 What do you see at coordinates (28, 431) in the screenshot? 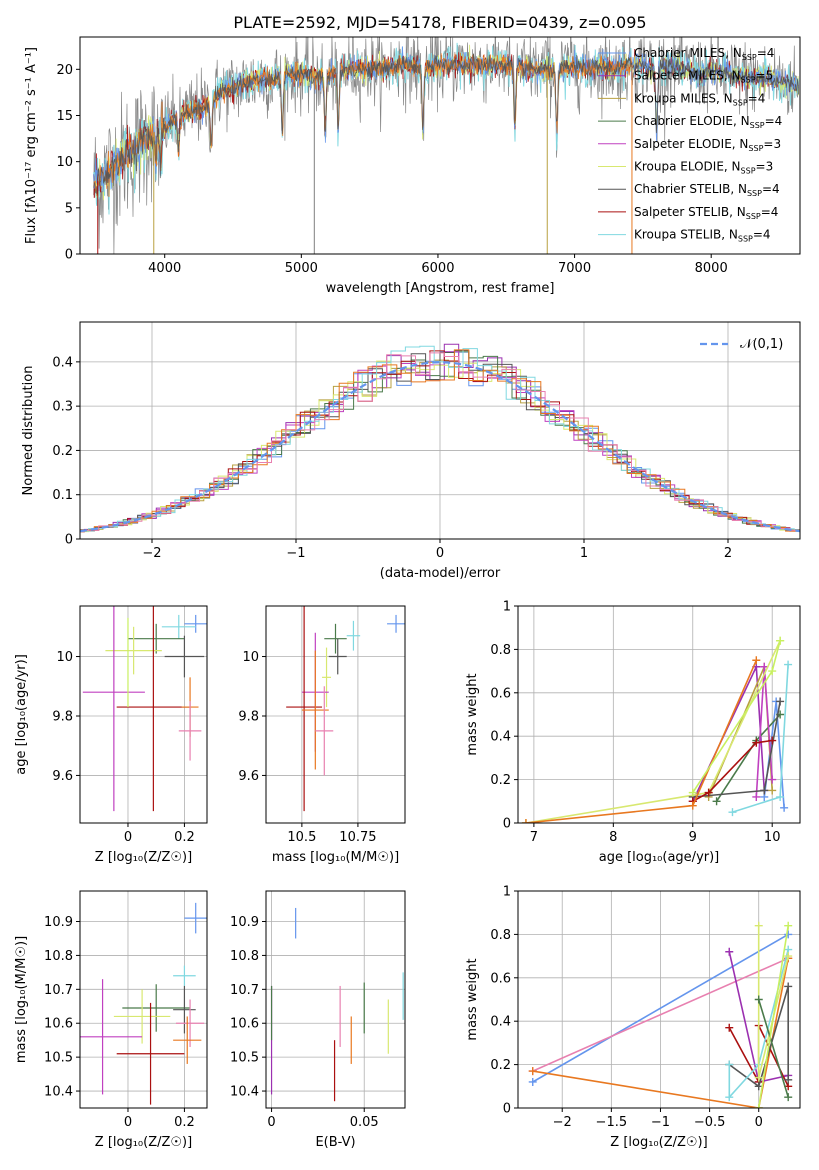
I see `y-axis-label: Normed distribution` at bounding box center [28, 431].